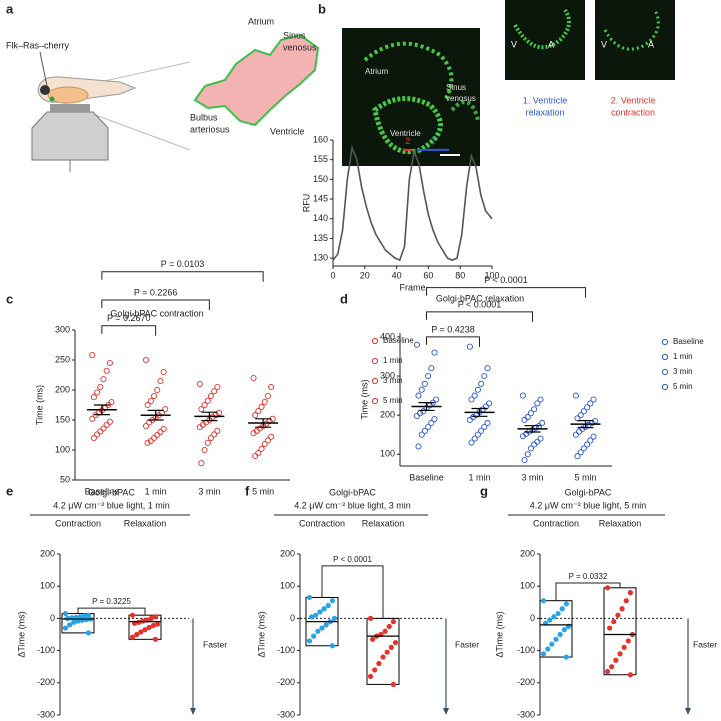 This screenshot has width=721, height=721. I want to click on chart-title: Golgi-bPAC, so click(588, 492).